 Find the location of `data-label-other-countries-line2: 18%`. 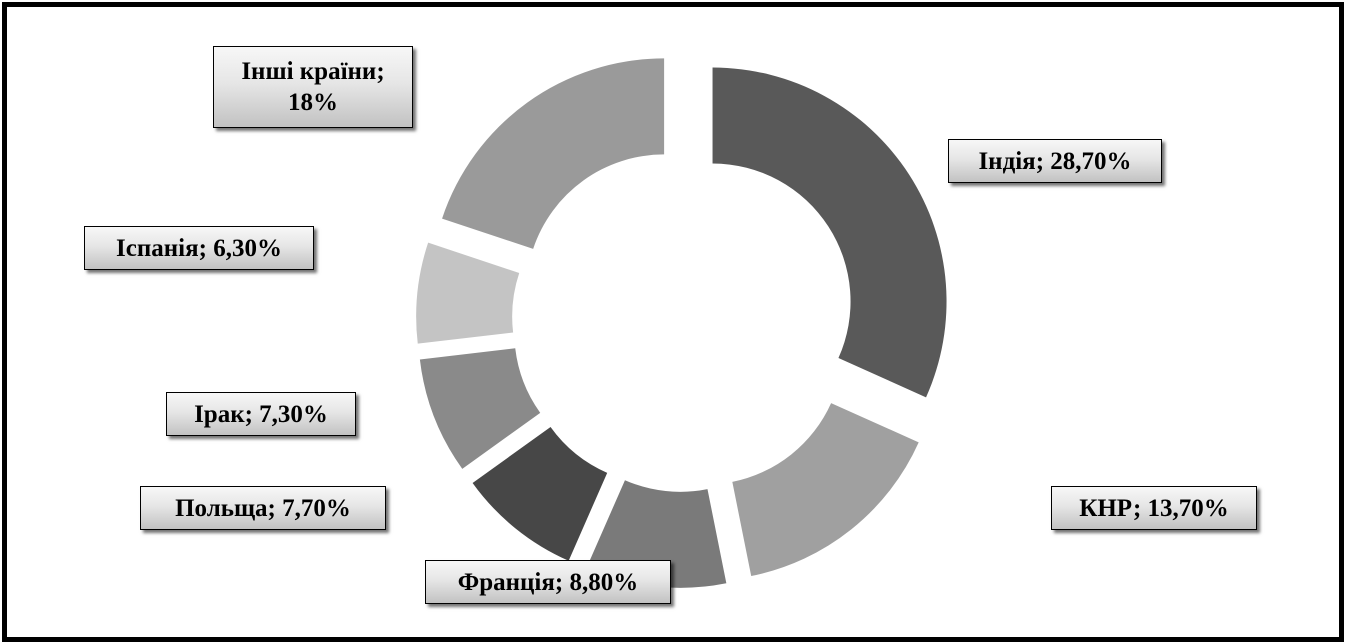

data-label-other-countries-line2: 18% is located at coordinates (313, 102).